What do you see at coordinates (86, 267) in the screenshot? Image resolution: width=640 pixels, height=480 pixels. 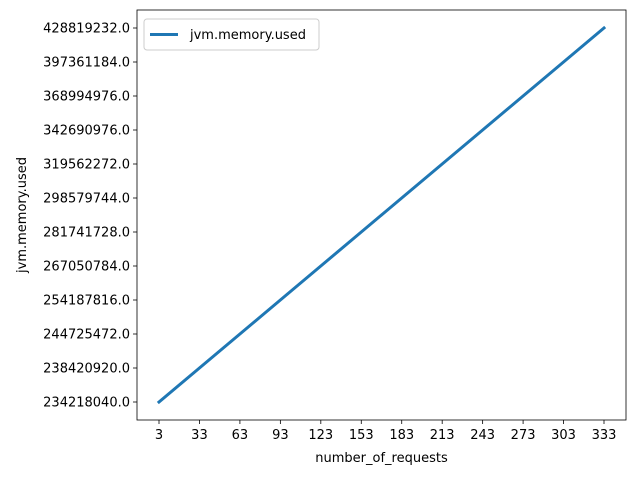 I see `y-tick-label: 267050784.0` at bounding box center [86, 267].